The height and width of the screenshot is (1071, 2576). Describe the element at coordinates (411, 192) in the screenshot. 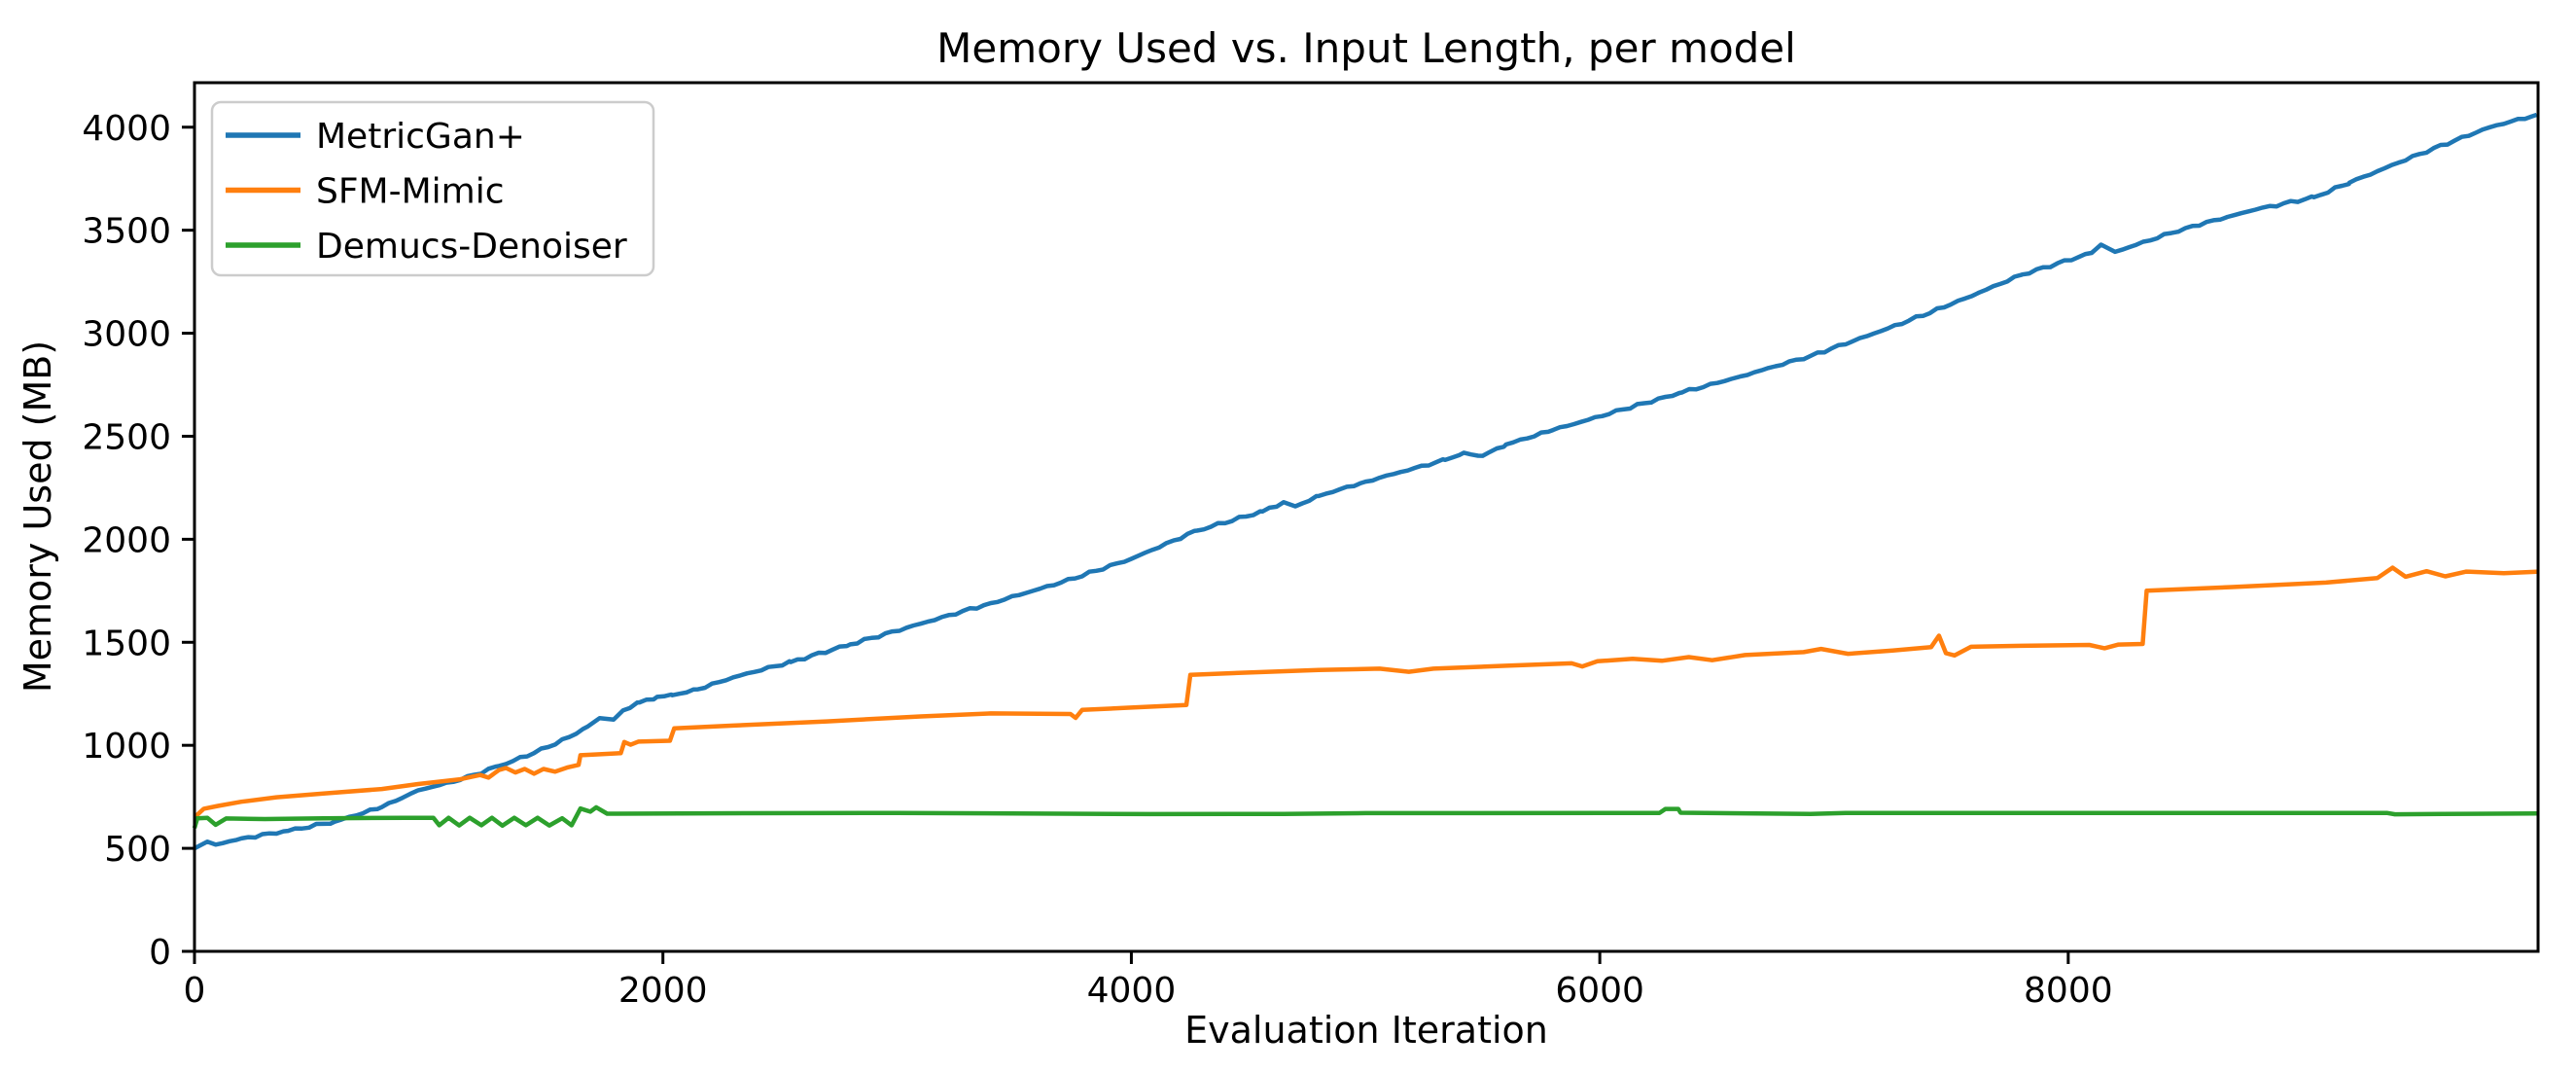

I see `legend-label: SFM-Mimic` at that location.